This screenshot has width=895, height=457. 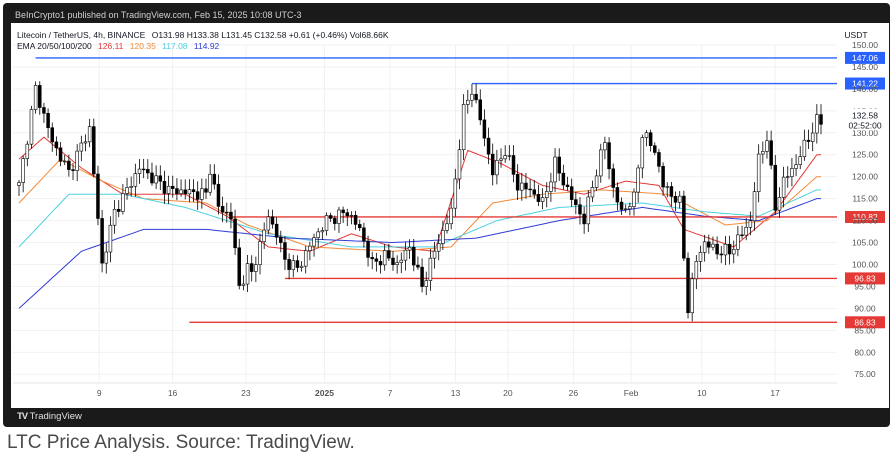 I want to click on y-tick-label: 105.00, so click(x=865, y=243).